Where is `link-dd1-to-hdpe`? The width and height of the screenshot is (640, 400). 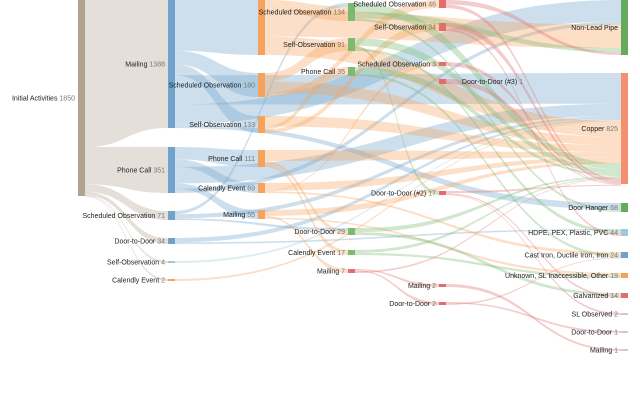
link-dd1-to-hdpe is located at coordinates (398, 236).